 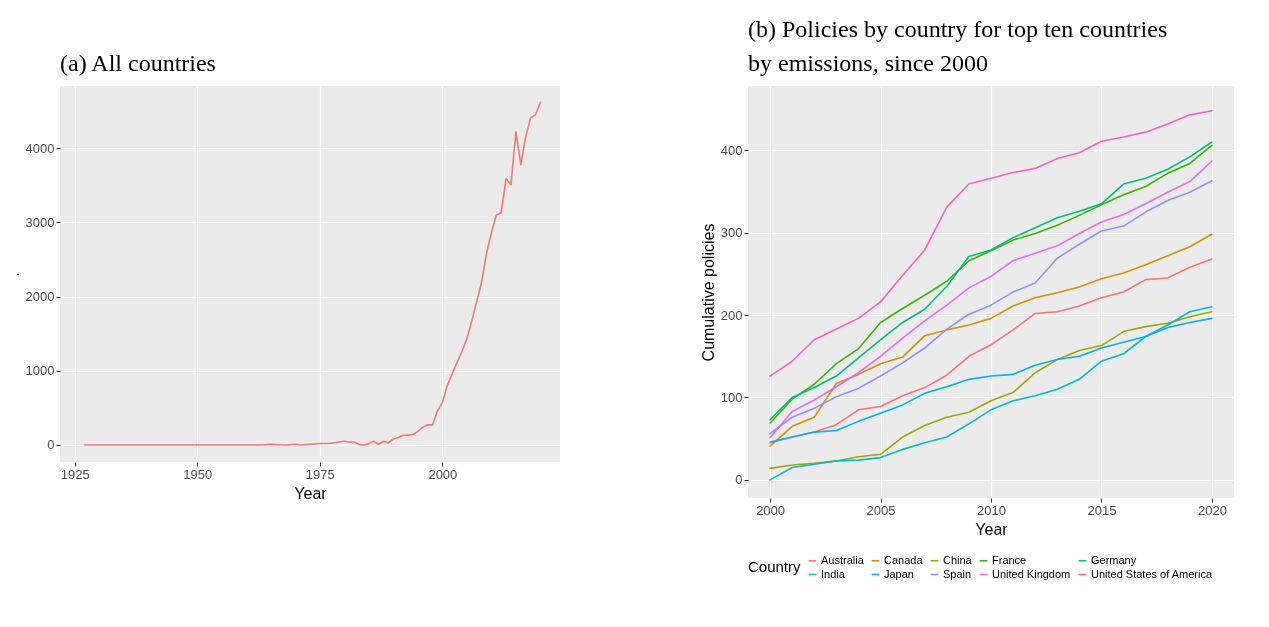 I want to click on x-tick-label: 2005, so click(x=881, y=510).